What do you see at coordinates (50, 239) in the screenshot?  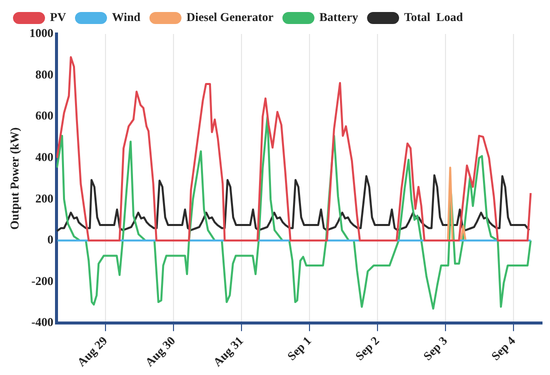 I see `y-tick-label: 0` at bounding box center [50, 239].